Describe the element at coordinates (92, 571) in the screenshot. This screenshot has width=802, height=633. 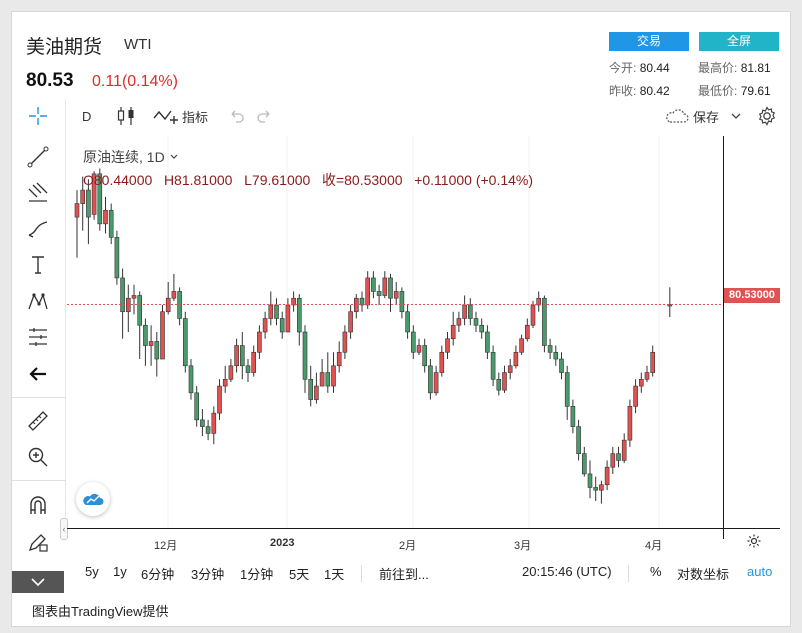
I see `range-5y: 5y` at that location.